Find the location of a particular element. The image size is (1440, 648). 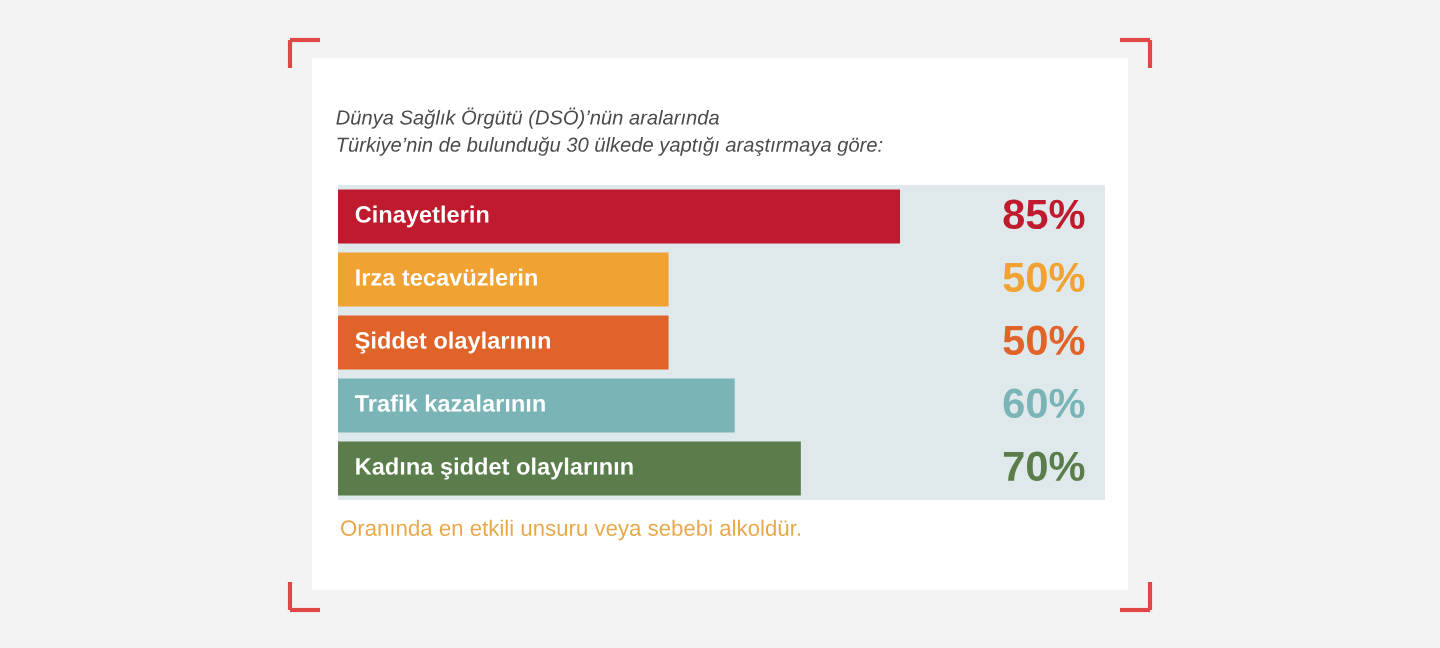

y-tick-label: Irza tecavüzlerin is located at coordinates (446, 277).